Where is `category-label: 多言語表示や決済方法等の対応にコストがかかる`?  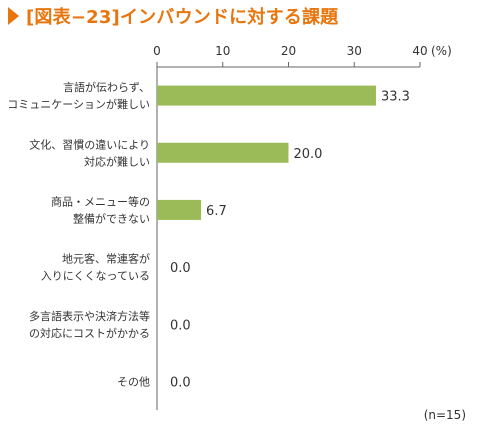 category-label: 多言語表示や決済方法等の対応にコストがかかる is located at coordinates (89, 324).